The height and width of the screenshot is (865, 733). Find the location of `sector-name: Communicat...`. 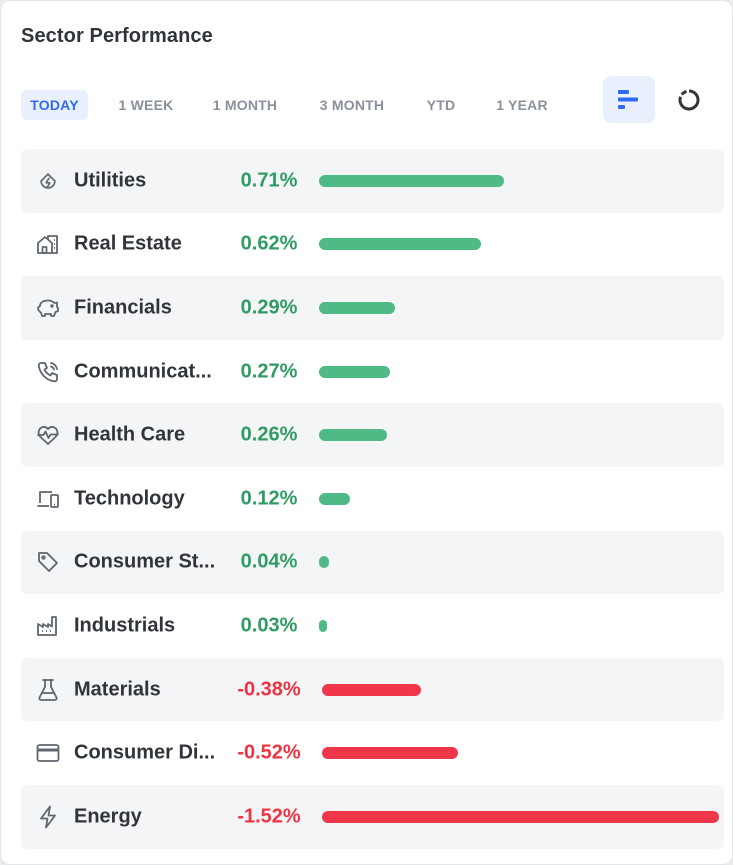

sector-name: Communicat... is located at coordinates (143, 371).